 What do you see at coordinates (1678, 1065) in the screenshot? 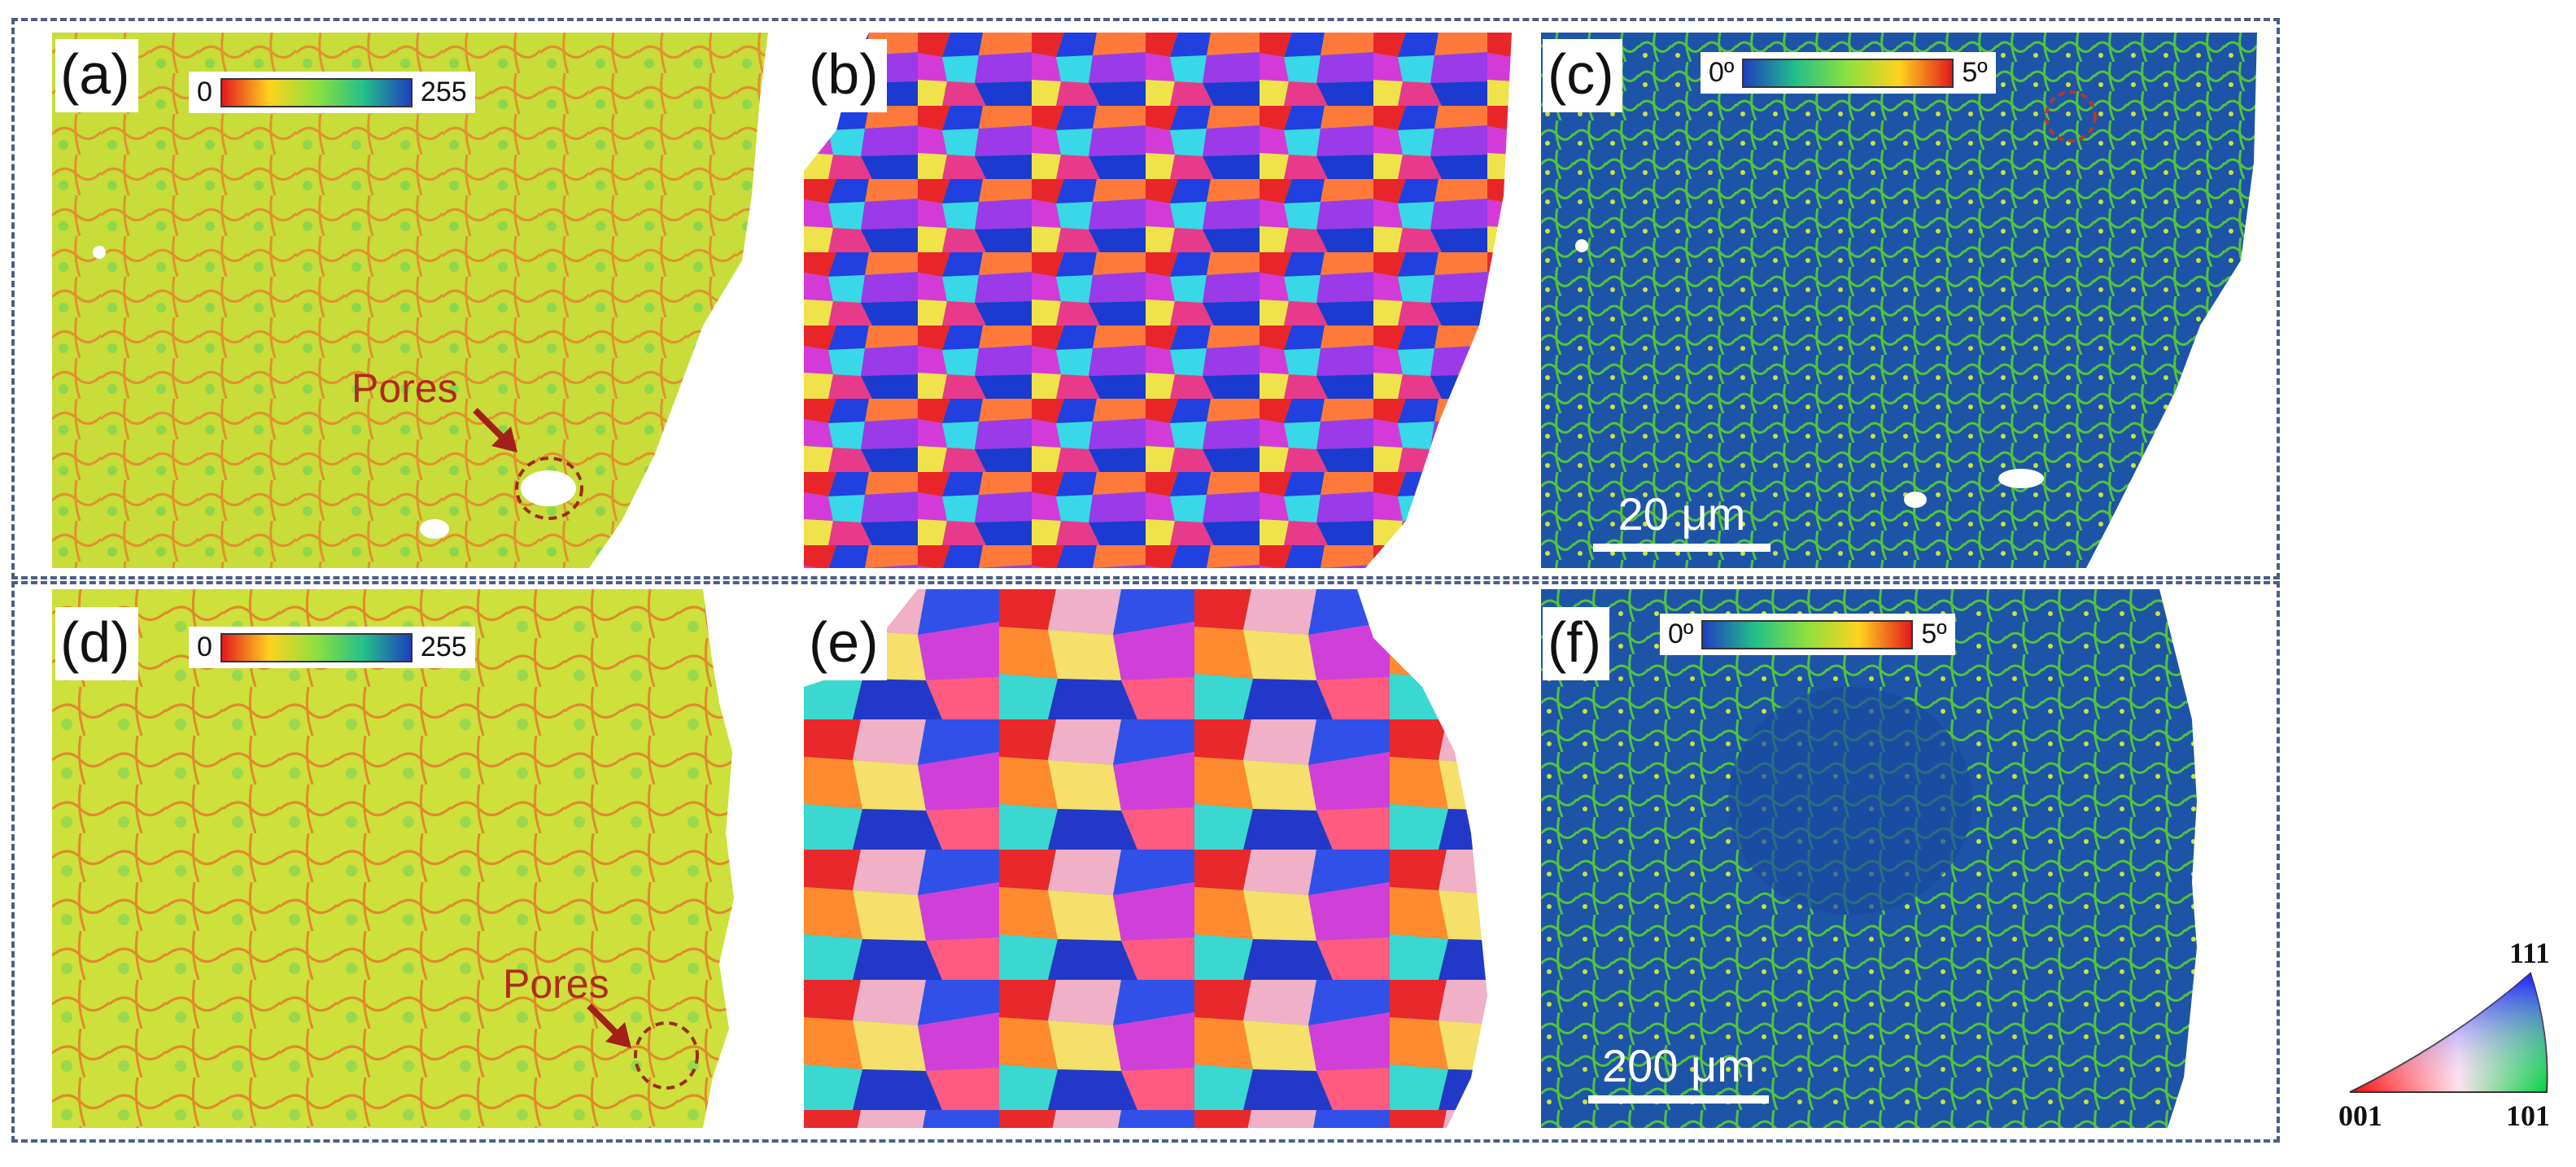
I see `scale-bar-label: 200 μm` at bounding box center [1678, 1065].